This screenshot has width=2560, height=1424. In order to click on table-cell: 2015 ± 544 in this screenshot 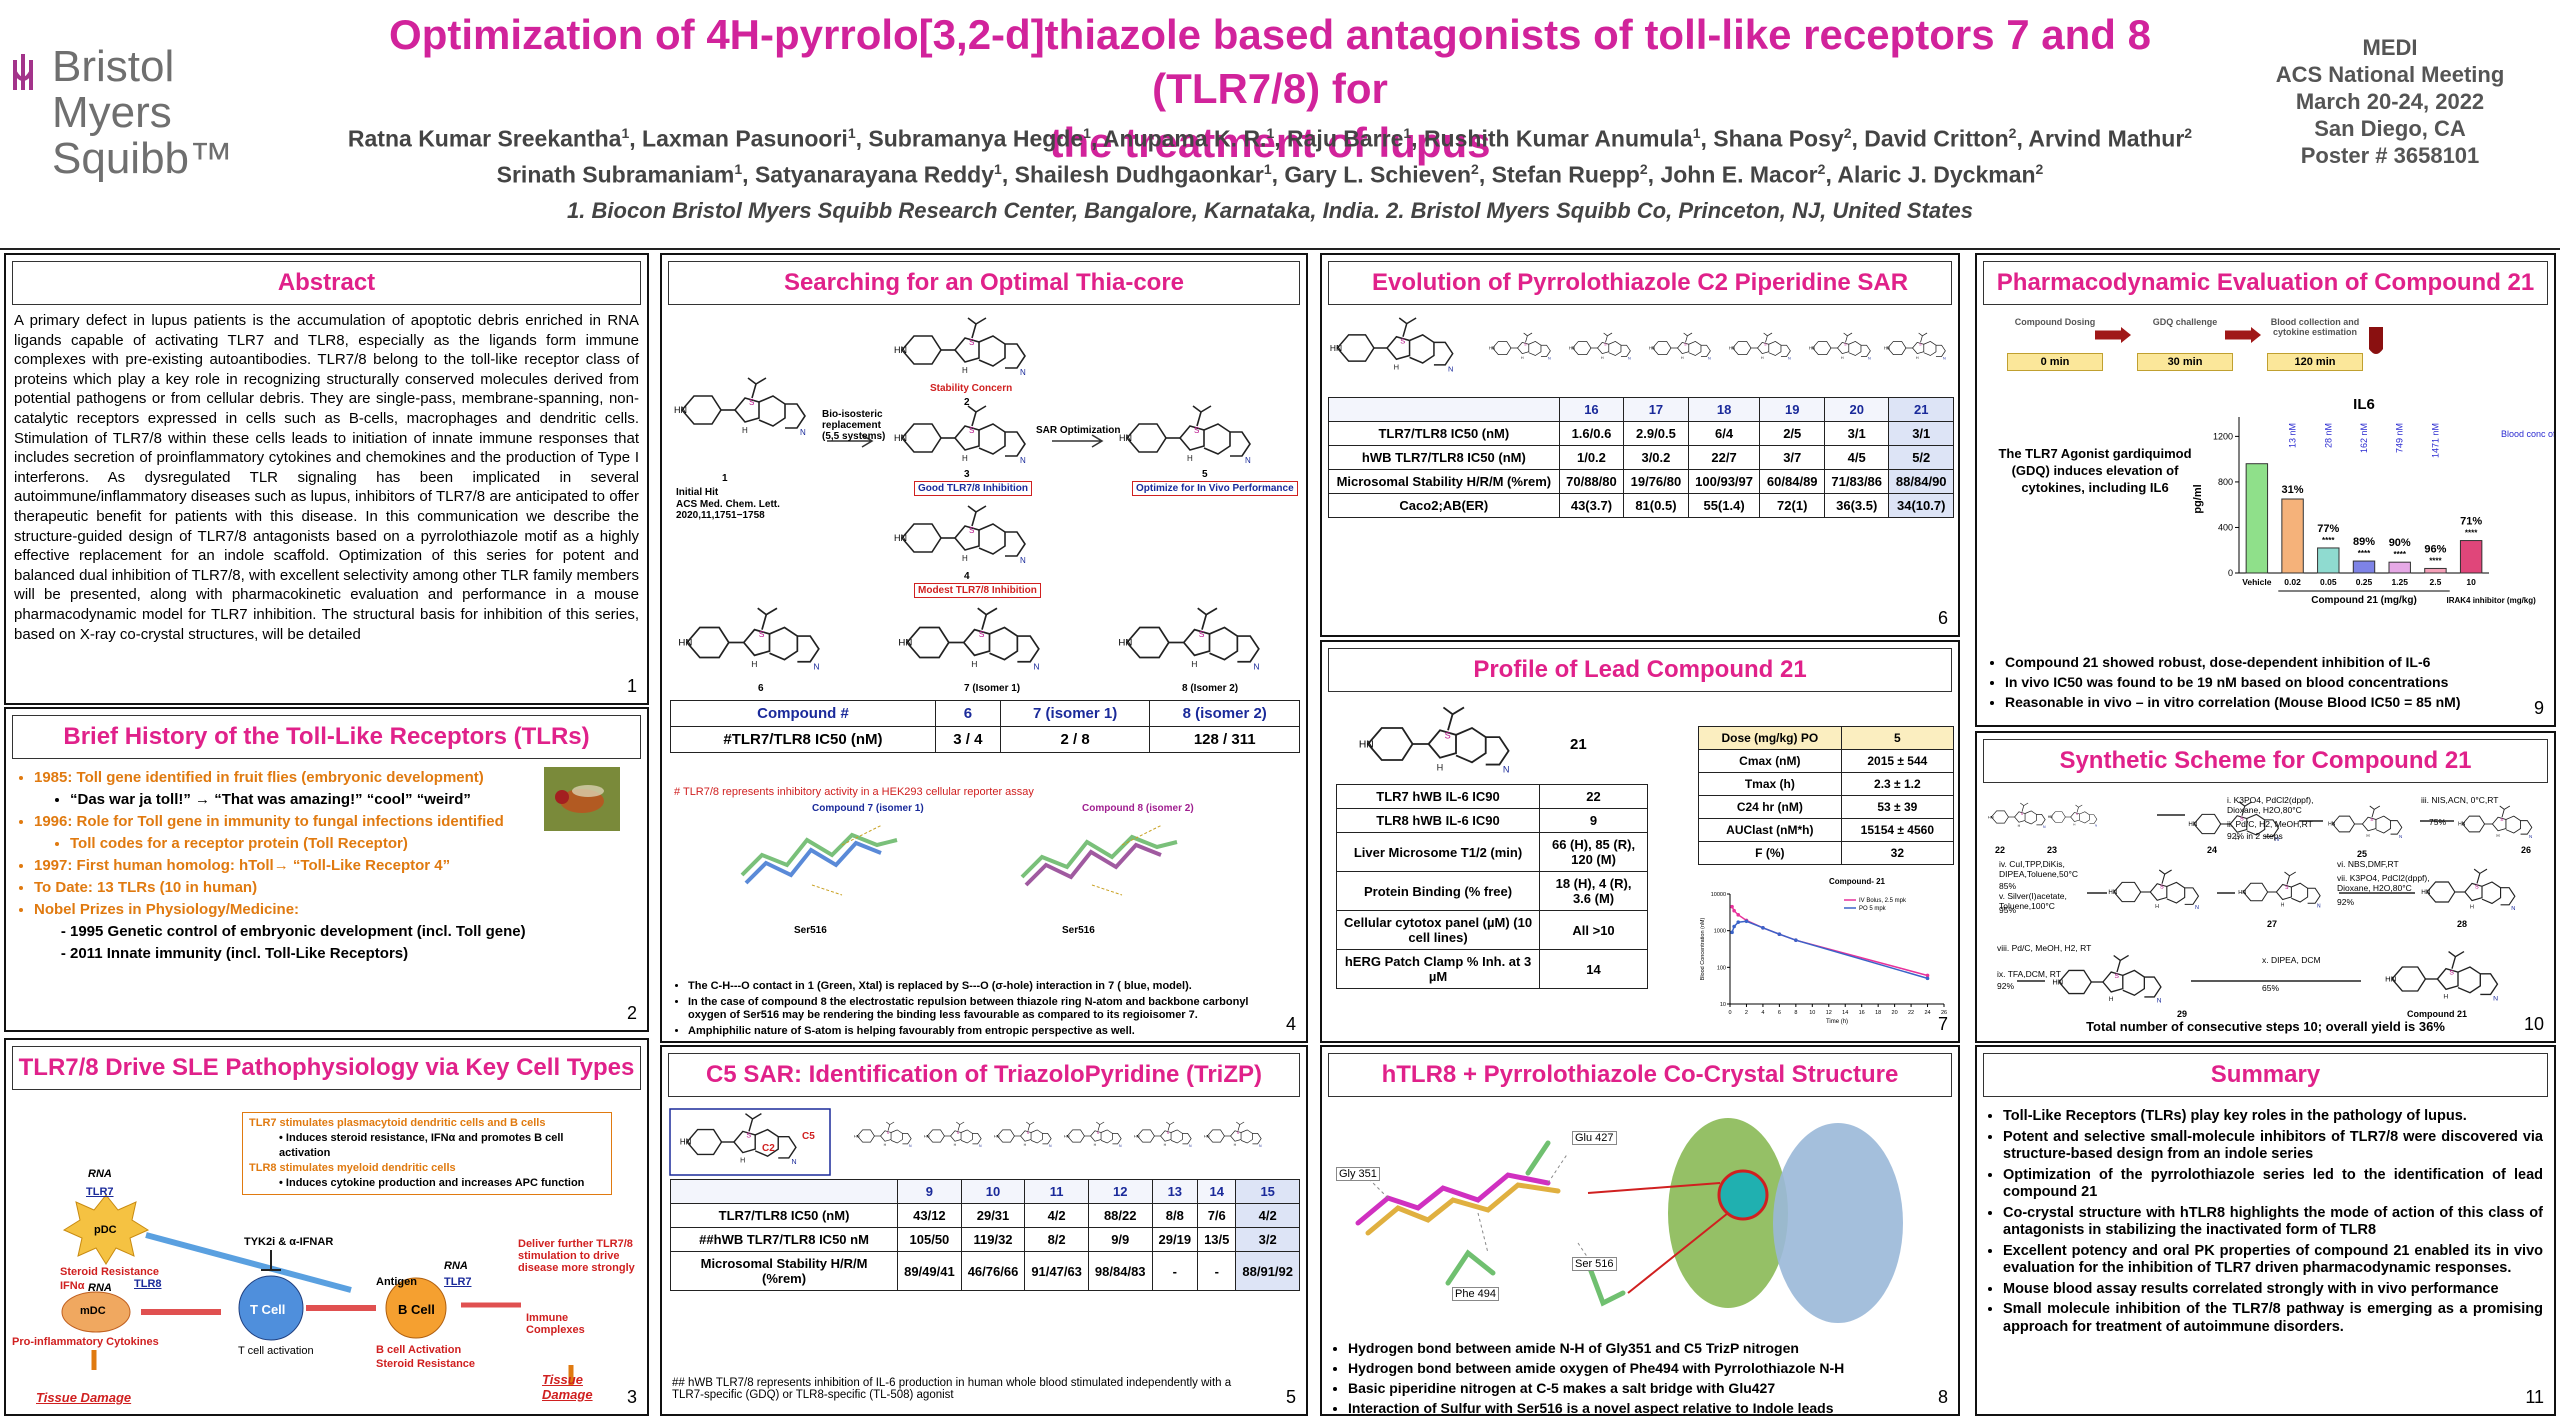, I will do `click(1897, 761)`.